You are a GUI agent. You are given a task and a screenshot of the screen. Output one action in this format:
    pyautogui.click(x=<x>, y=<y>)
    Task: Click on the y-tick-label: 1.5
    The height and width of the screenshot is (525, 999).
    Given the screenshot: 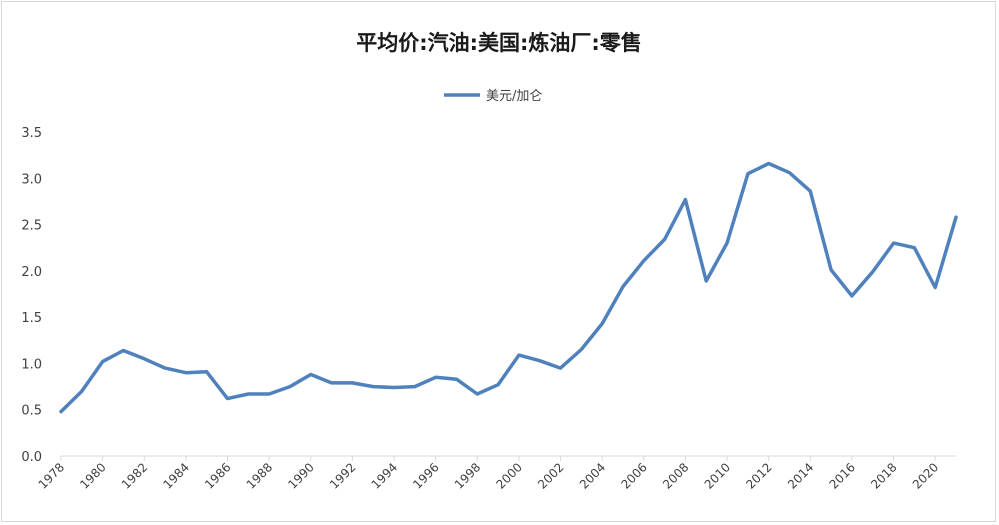 What is the action you would take?
    pyautogui.click(x=31, y=318)
    